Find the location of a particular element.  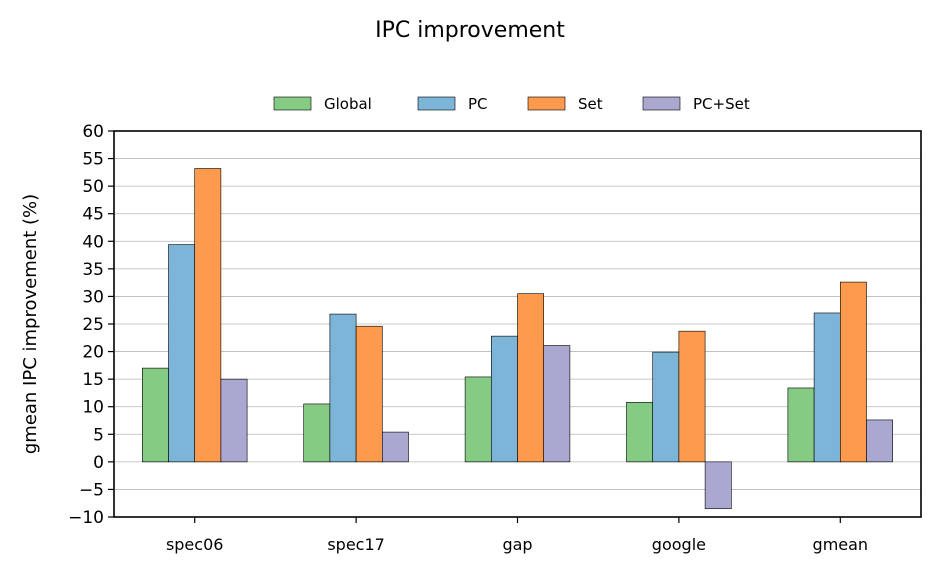

y-tick-label: 15 is located at coordinates (93, 380).